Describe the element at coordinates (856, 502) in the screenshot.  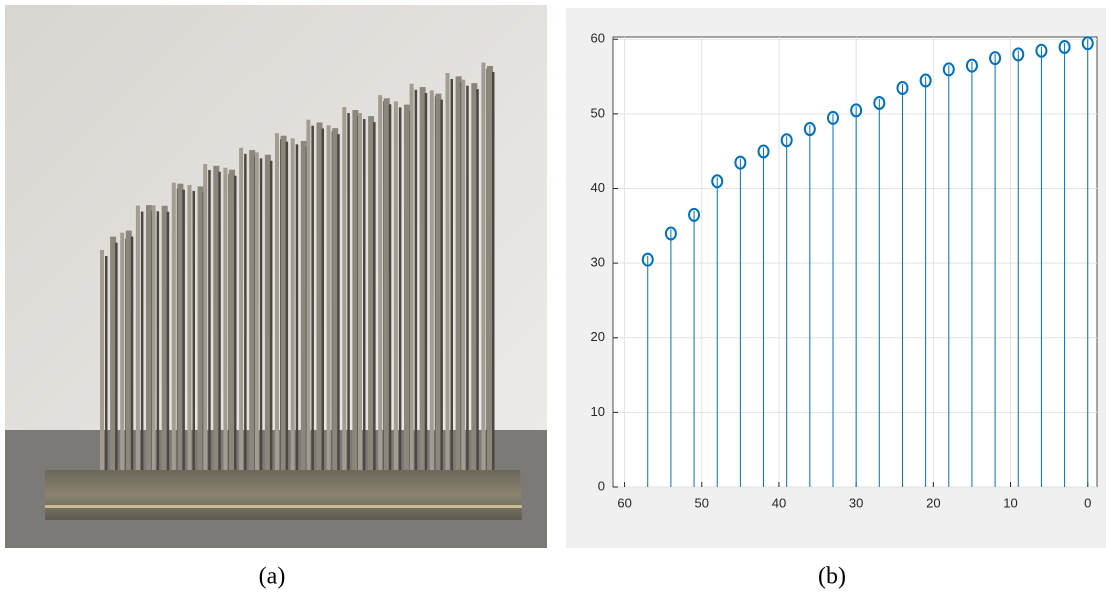
I see `x-tick-label: 30` at that location.